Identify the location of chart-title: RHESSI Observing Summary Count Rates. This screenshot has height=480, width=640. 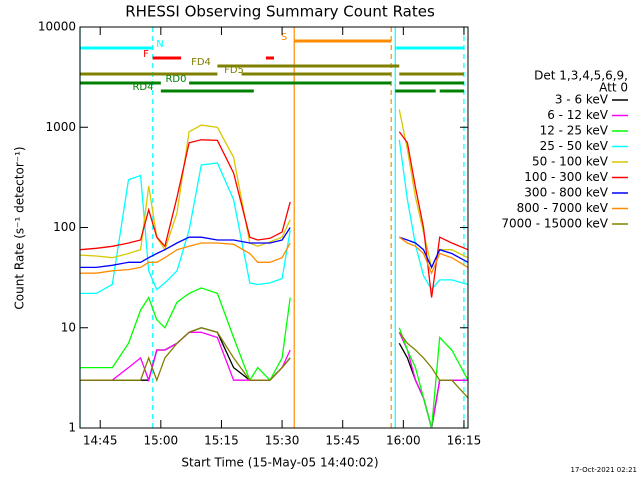
(280, 12).